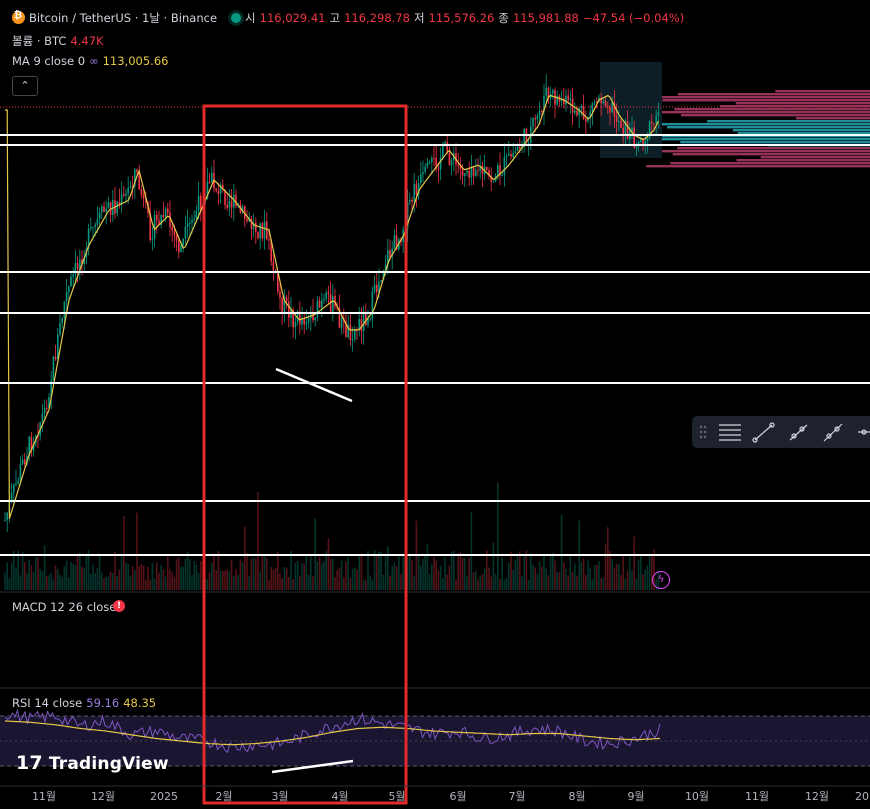 This screenshot has width=870, height=809. I want to click on low-label: 저, so click(419, 18).